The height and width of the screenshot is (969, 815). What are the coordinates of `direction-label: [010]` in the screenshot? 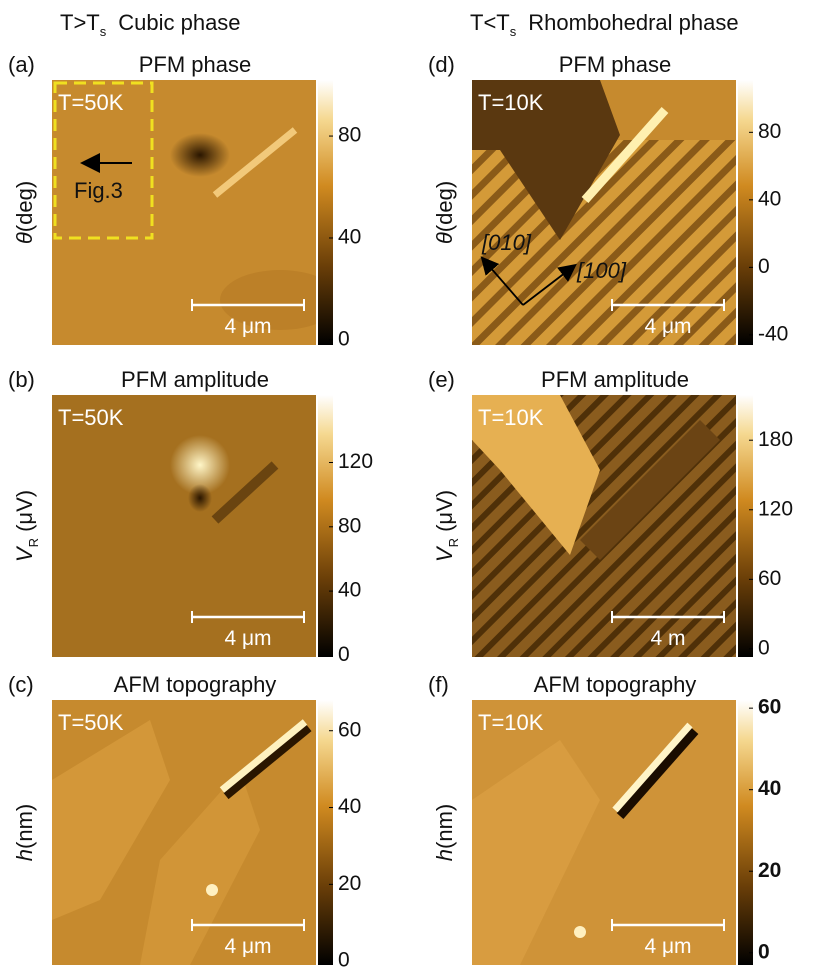 It's located at (506, 242).